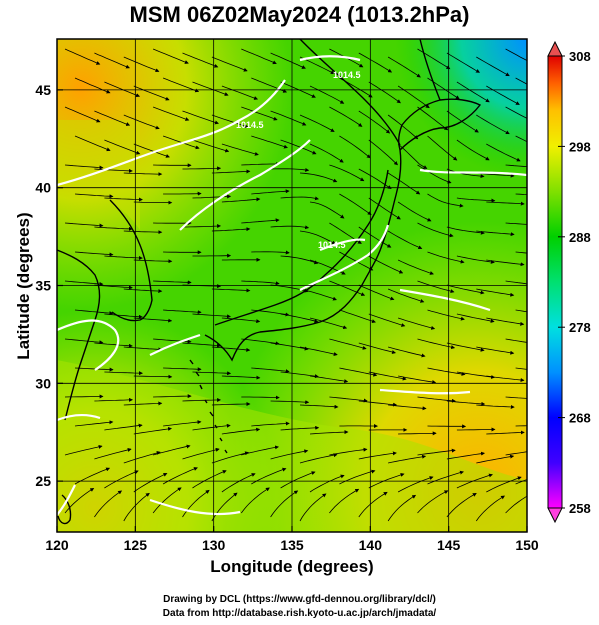  I want to click on y-tick-label: 45, so click(43, 90).